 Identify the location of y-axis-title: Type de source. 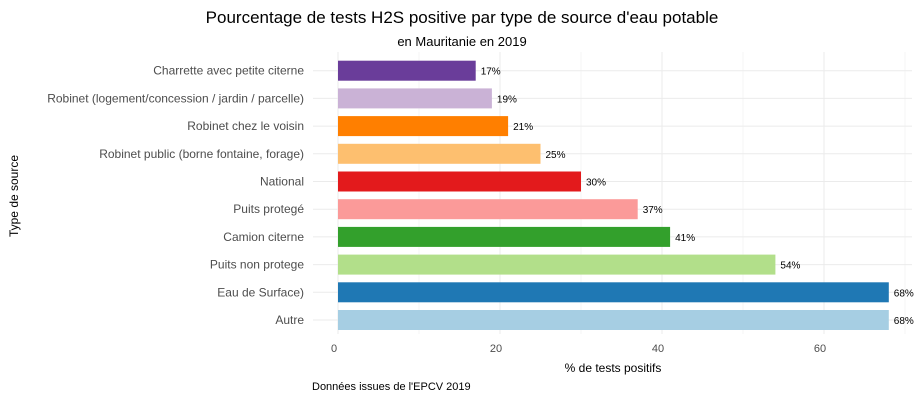
(14, 196).